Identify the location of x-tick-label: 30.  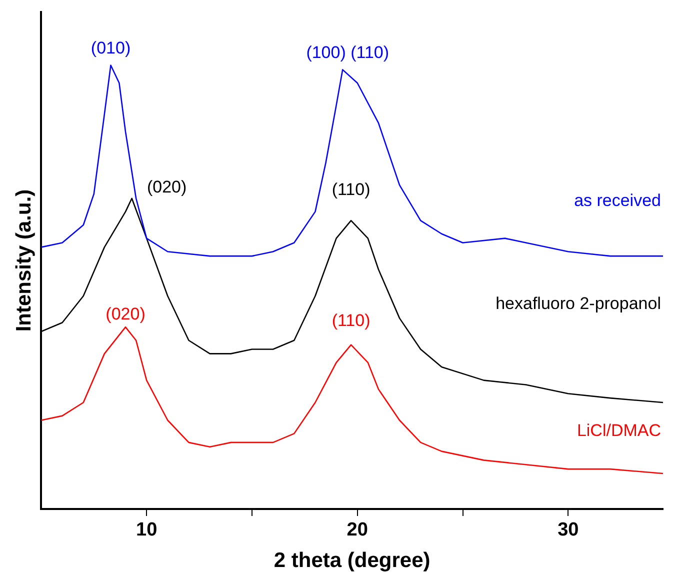
(568, 530).